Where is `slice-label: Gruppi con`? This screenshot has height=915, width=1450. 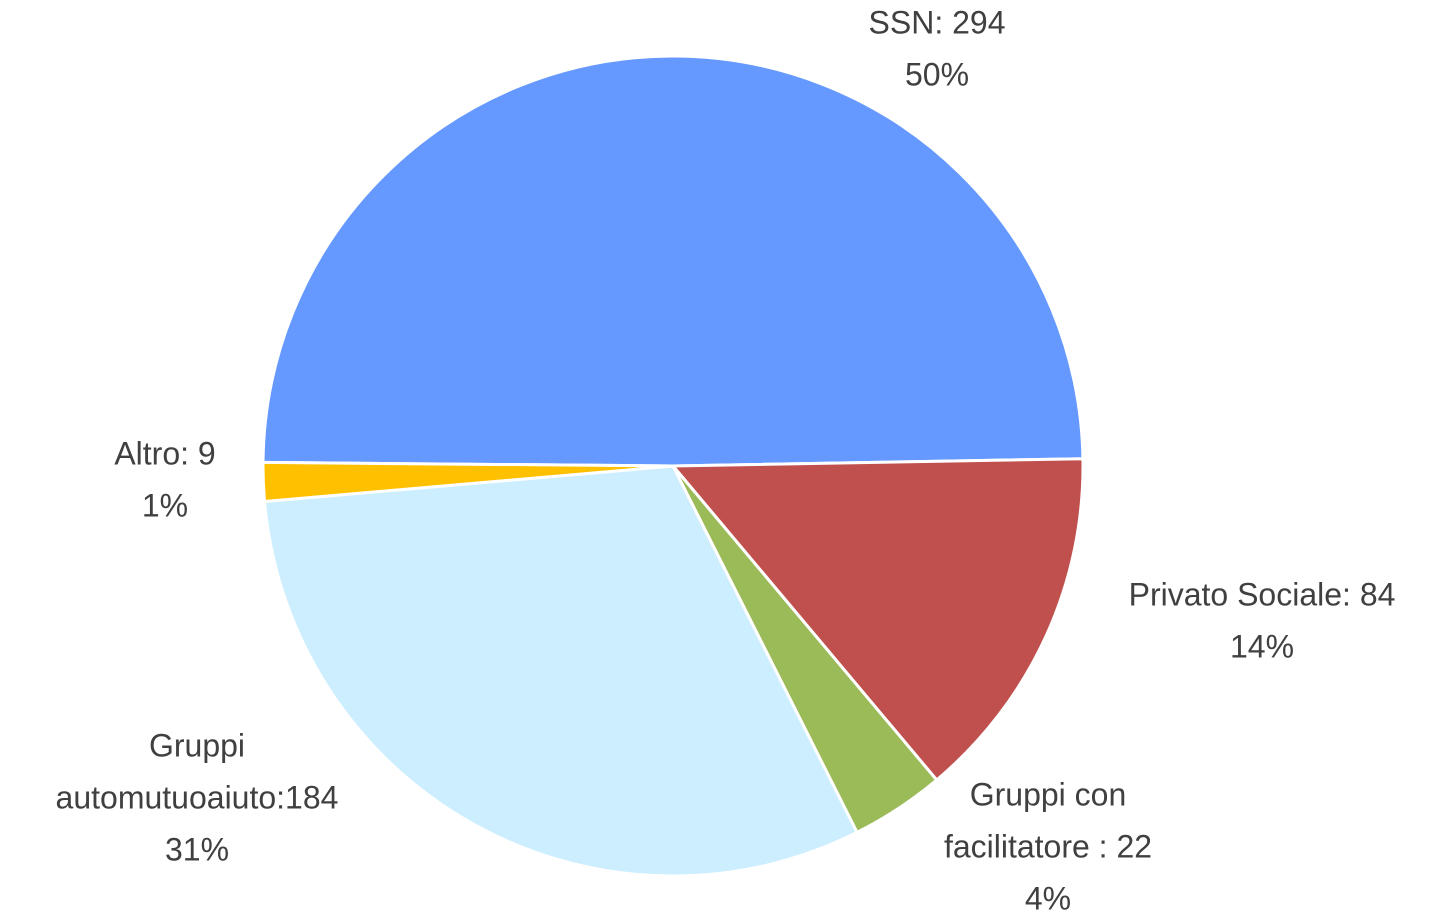 slice-label: Gruppi con is located at coordinates (1048, 794).